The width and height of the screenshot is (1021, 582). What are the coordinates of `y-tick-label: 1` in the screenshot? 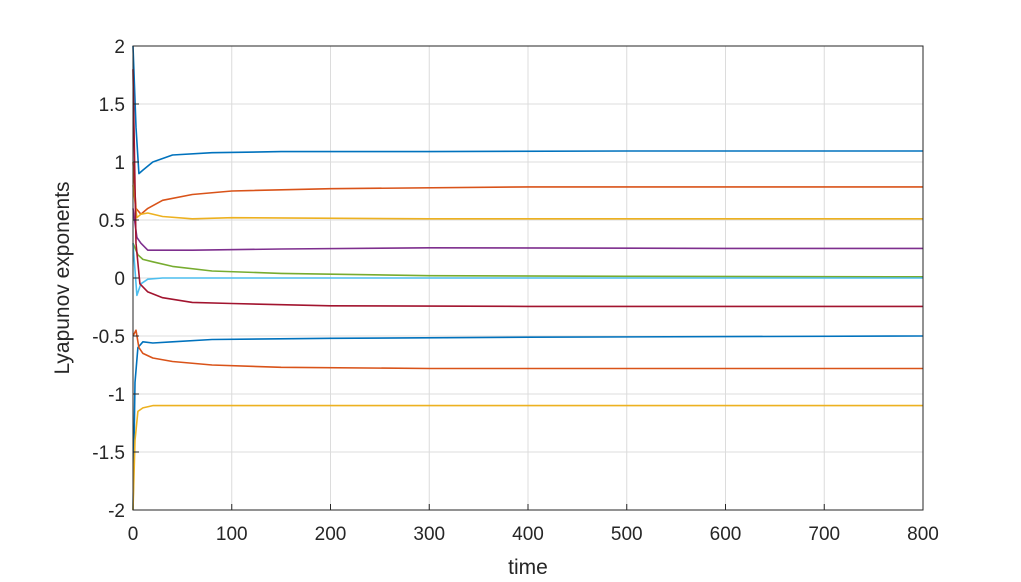 It's located at (119, 163).